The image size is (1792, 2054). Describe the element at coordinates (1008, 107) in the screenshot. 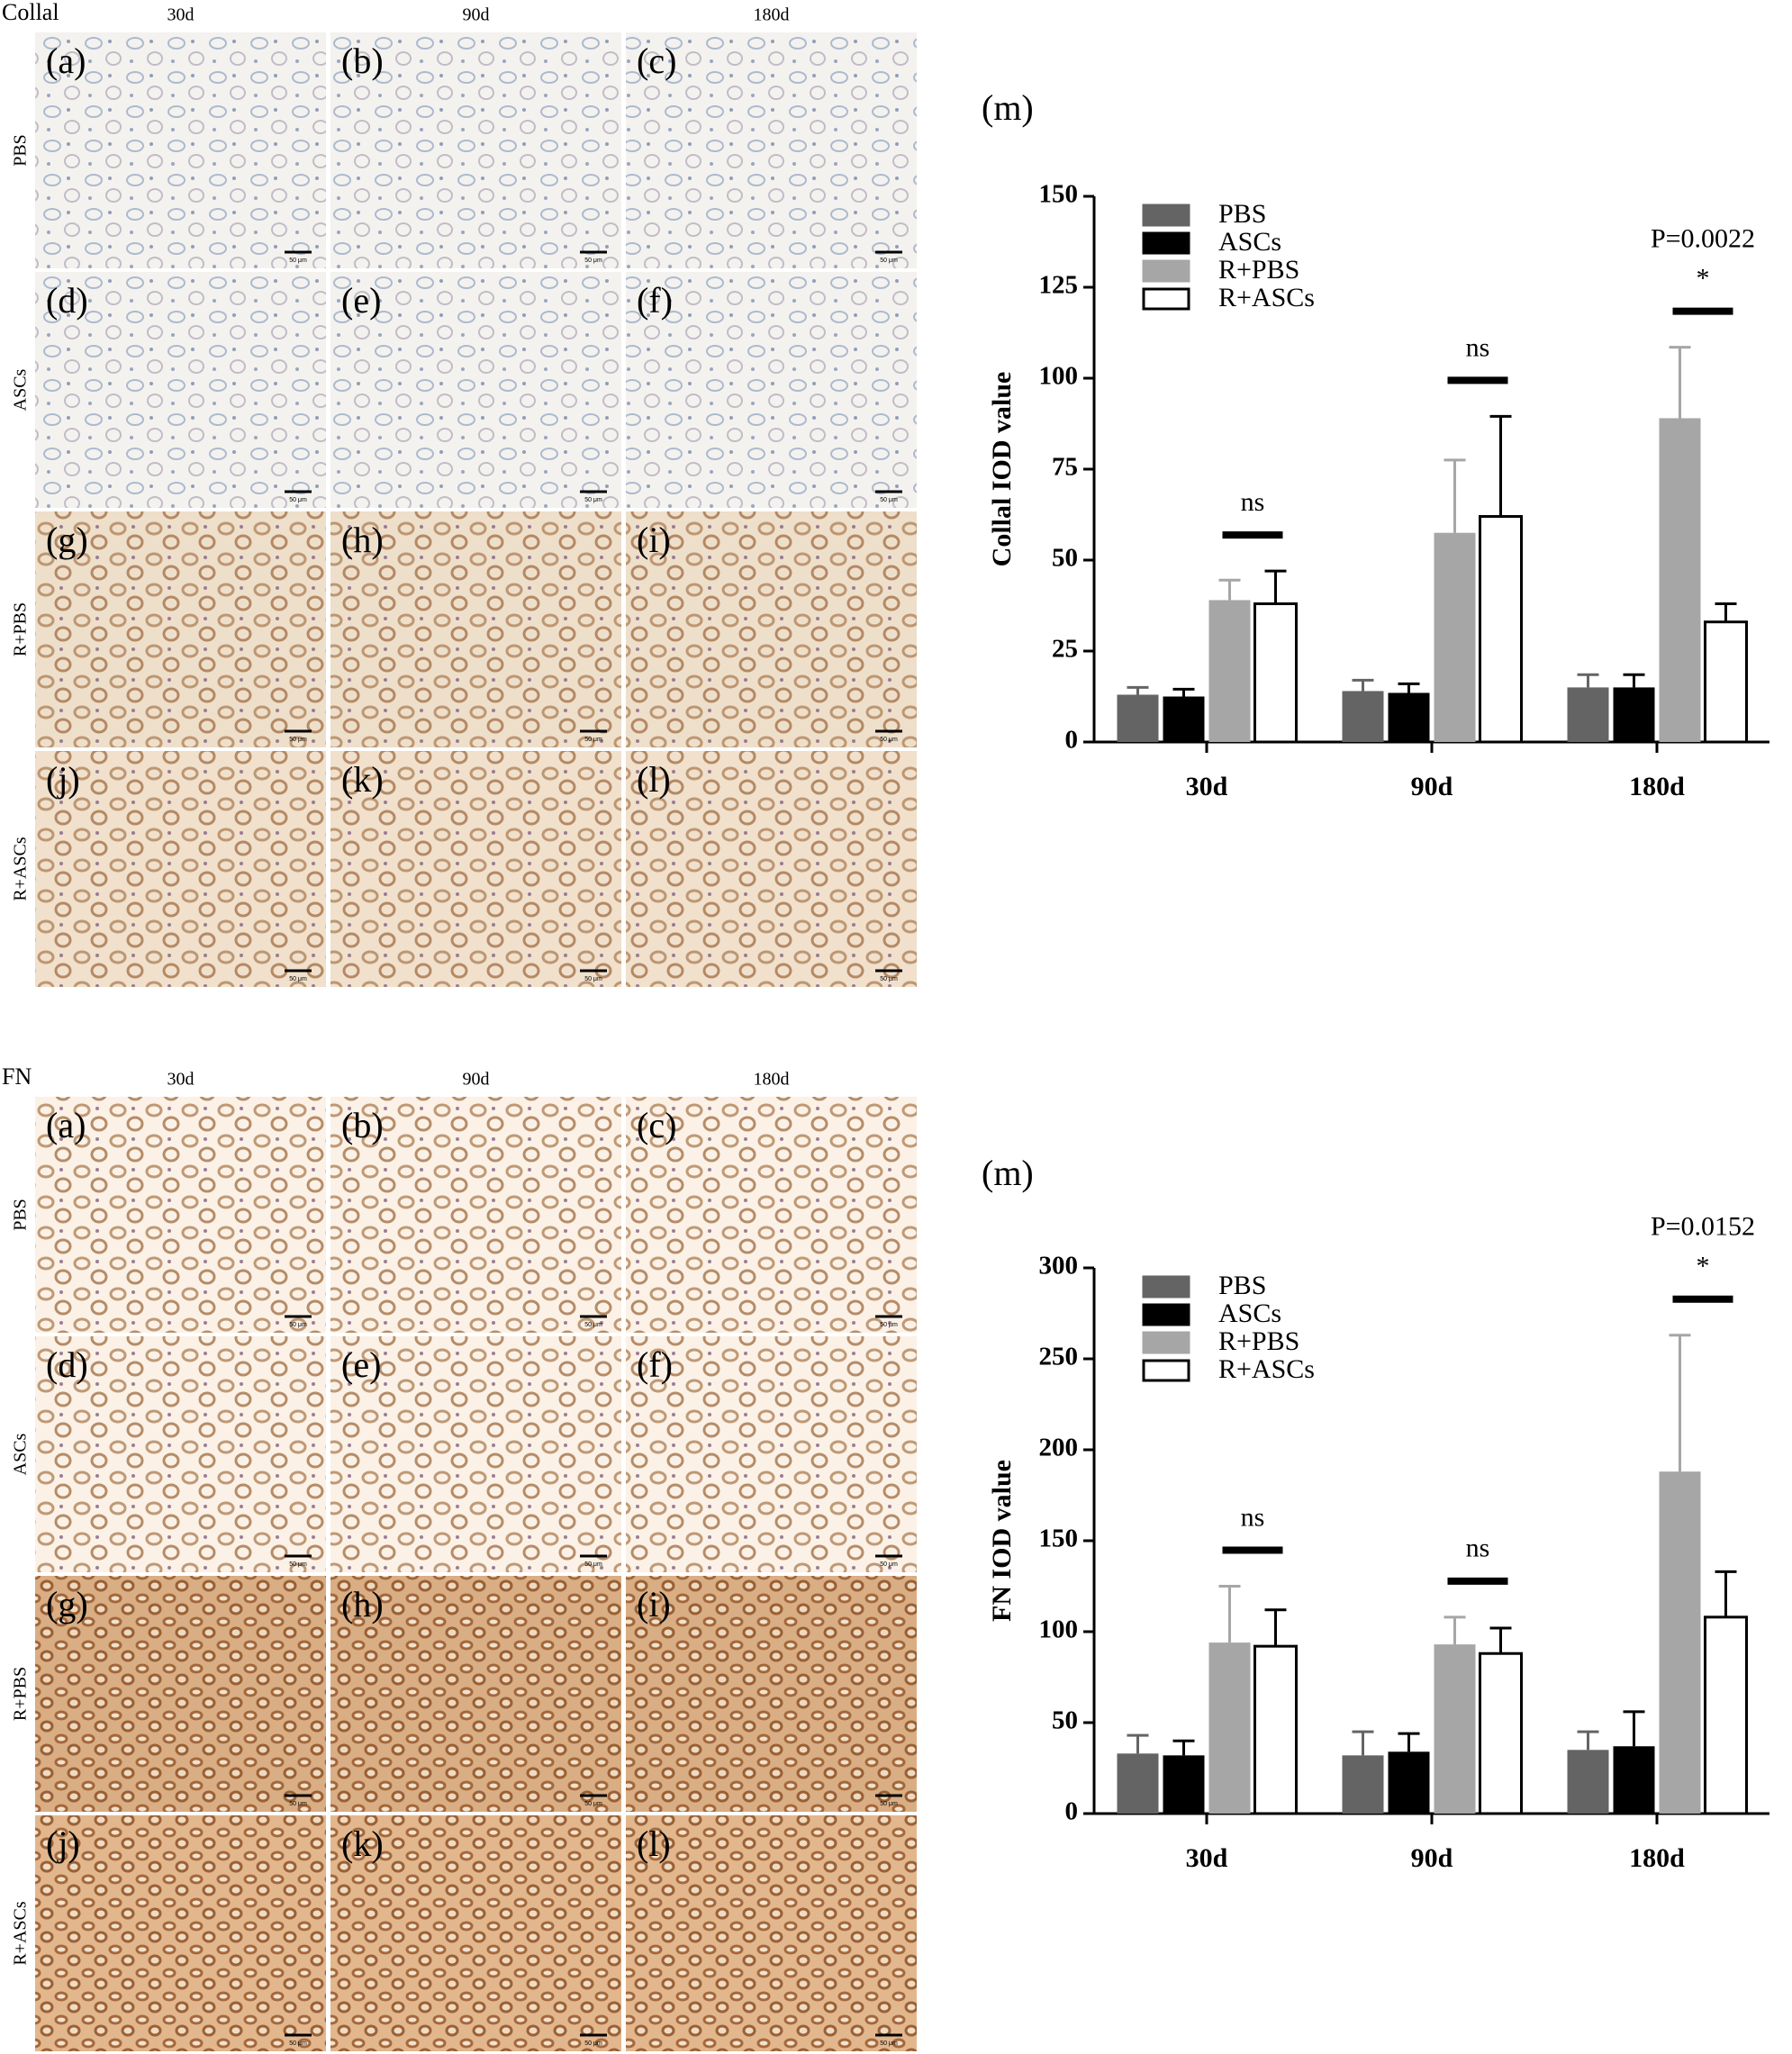

I see `chart-label: (m)` at that location.